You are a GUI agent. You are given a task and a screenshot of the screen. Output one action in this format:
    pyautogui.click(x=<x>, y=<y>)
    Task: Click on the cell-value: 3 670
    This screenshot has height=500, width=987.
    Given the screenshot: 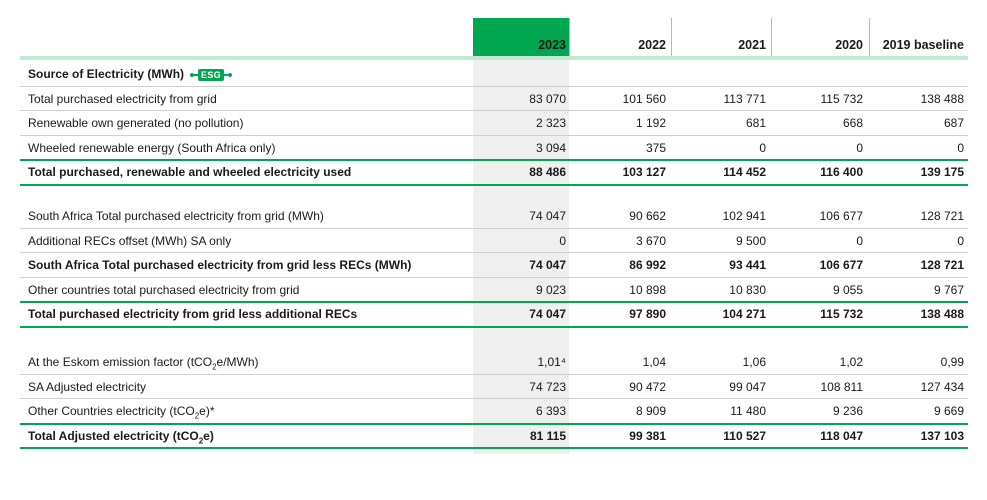 What is the action you would take?
    pyautogui.click(x=650, y=240)
    